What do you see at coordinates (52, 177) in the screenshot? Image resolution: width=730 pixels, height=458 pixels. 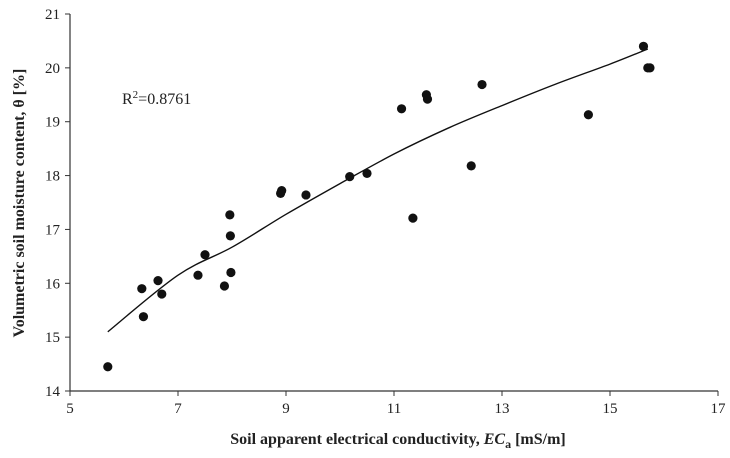 I see `y-tick-label: 18` at bounding box center [52, 177].